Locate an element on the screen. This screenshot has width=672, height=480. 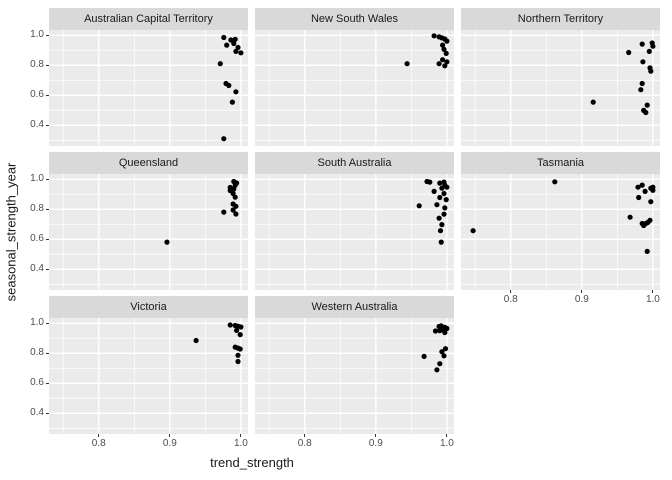
facet-title: South Australia is located at coordinates (354, 163).